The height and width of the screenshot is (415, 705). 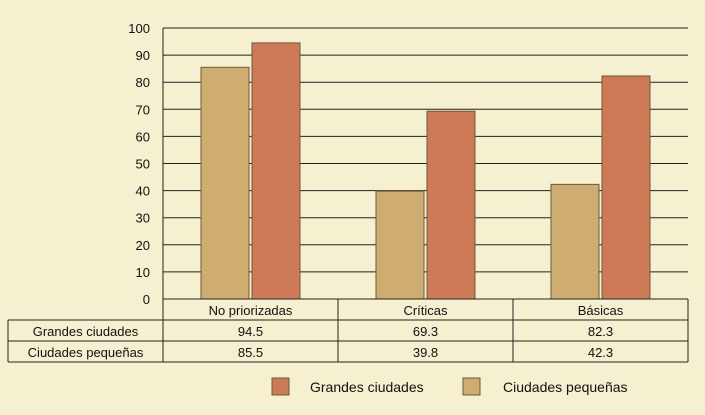 What do you see at coordinates (143, 164) in the screenshot?
I see `y-tick-label: 50` at bounding box center [143, 164].